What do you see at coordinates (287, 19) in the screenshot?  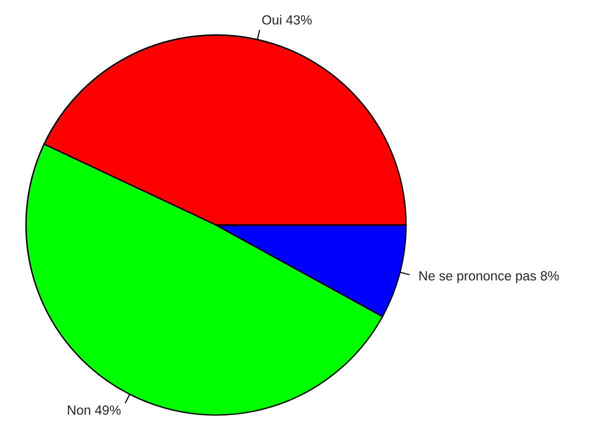 I see `slice-label: Oui 43%` at bounding box center [287, 19].